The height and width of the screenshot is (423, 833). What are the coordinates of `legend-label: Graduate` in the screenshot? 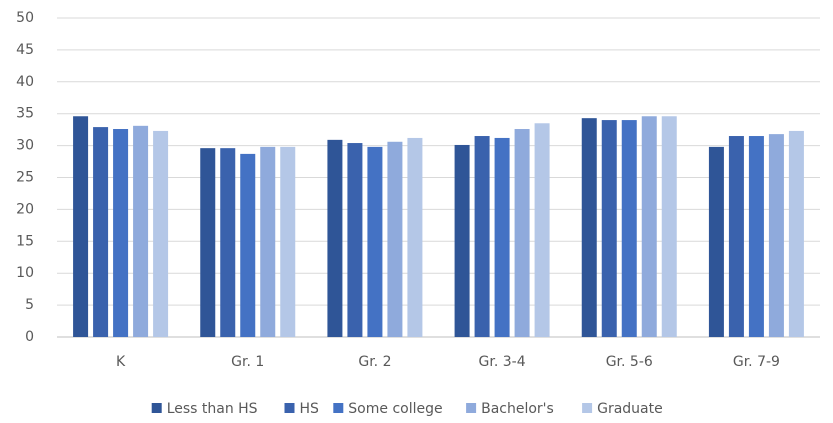 It's located at (630, 409).